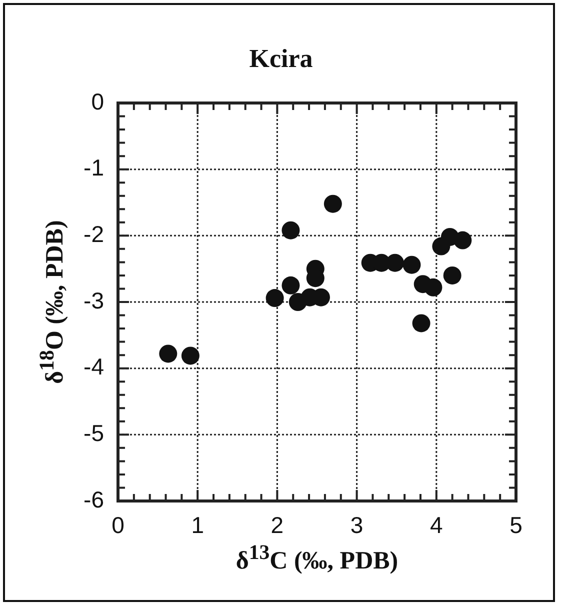 This screenshot has width=562, height=609. What do you see at coordinates (94, 367) in the screenshot?
I see `y-tick-label: -4` at bounding box center [94, 367].